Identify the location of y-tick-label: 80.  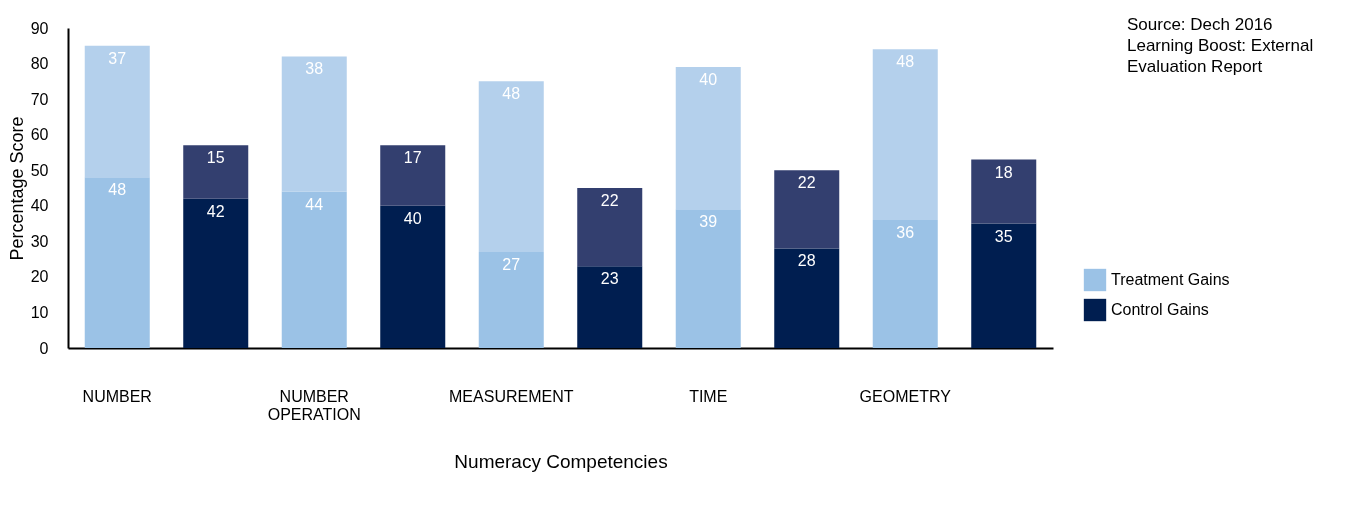
(39, 64).